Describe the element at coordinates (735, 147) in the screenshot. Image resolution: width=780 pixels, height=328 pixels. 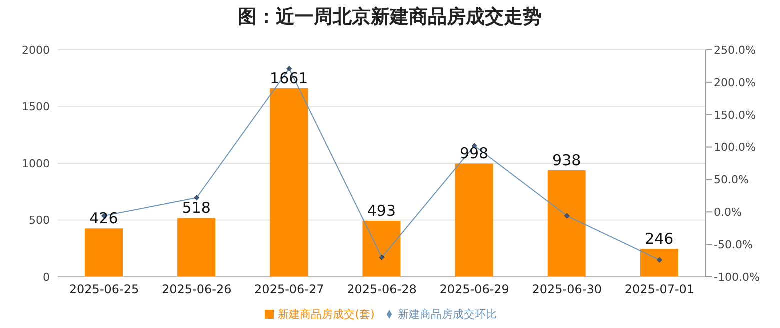
I see `y2-tick-label: 100.0%` at that location.